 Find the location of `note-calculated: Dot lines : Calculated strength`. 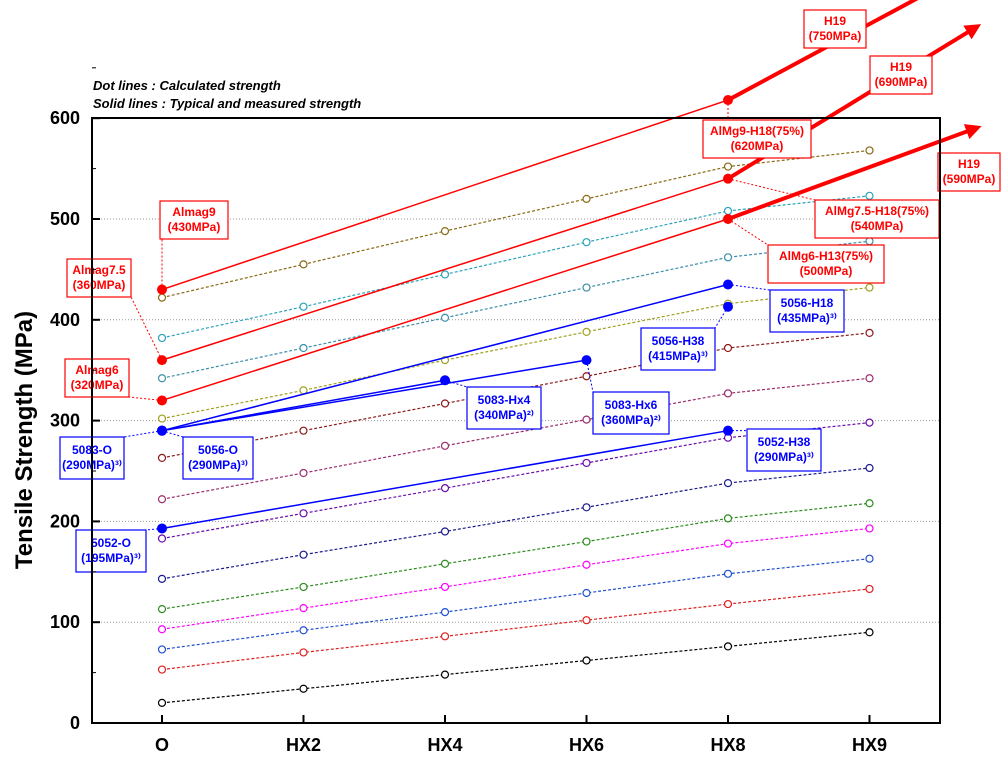

note-calculated: Dot lines : Calculated strength is located at coordinates (187, 85).